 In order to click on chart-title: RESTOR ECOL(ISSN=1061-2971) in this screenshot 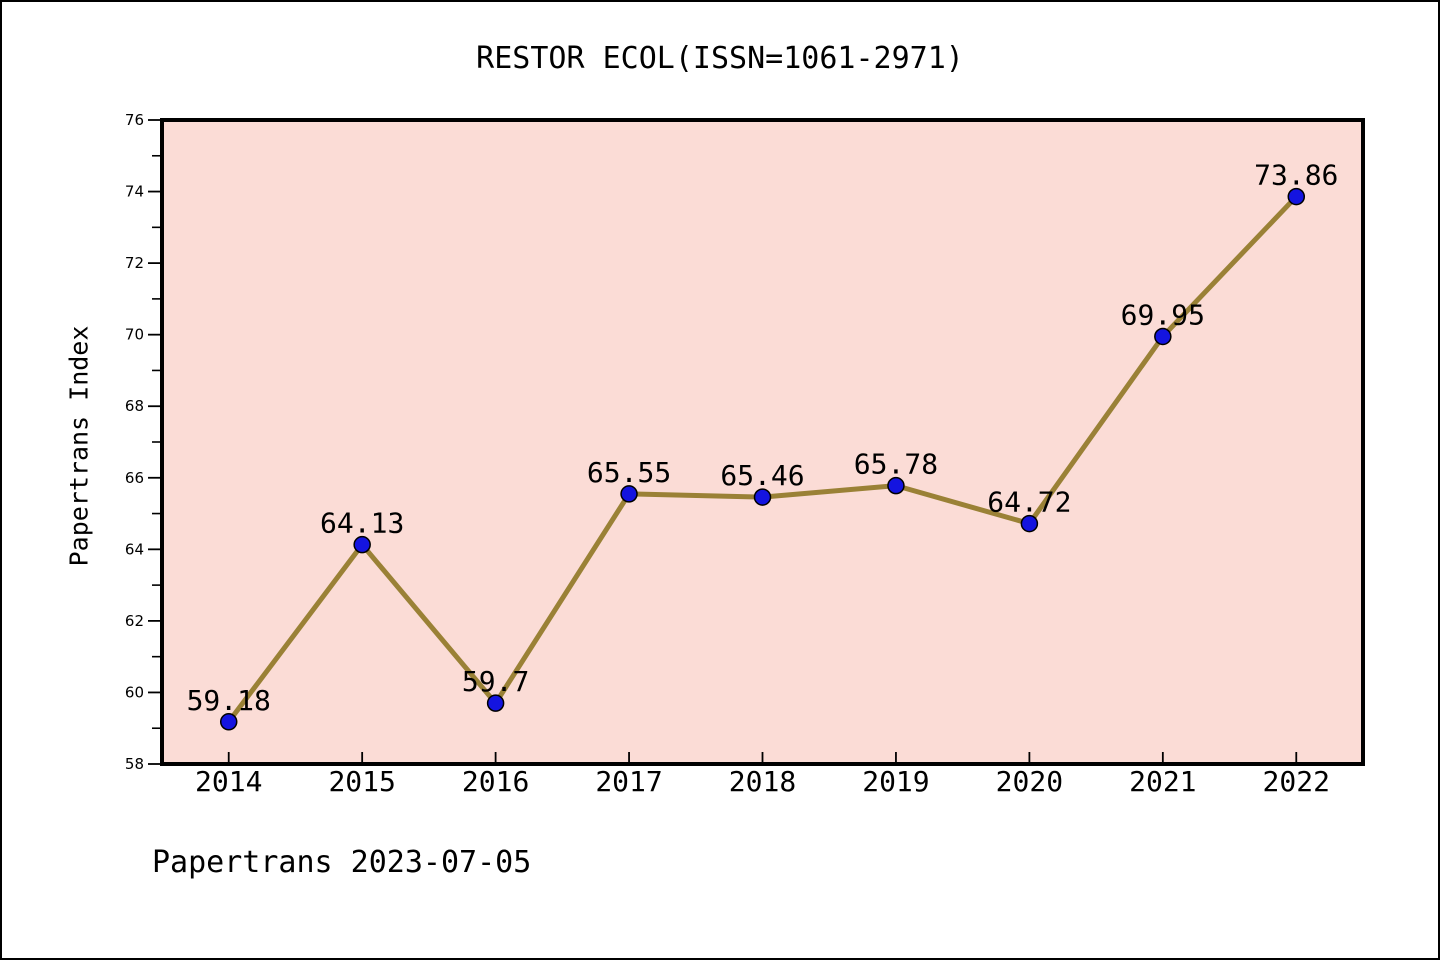, I will do `click(720, 58)`.